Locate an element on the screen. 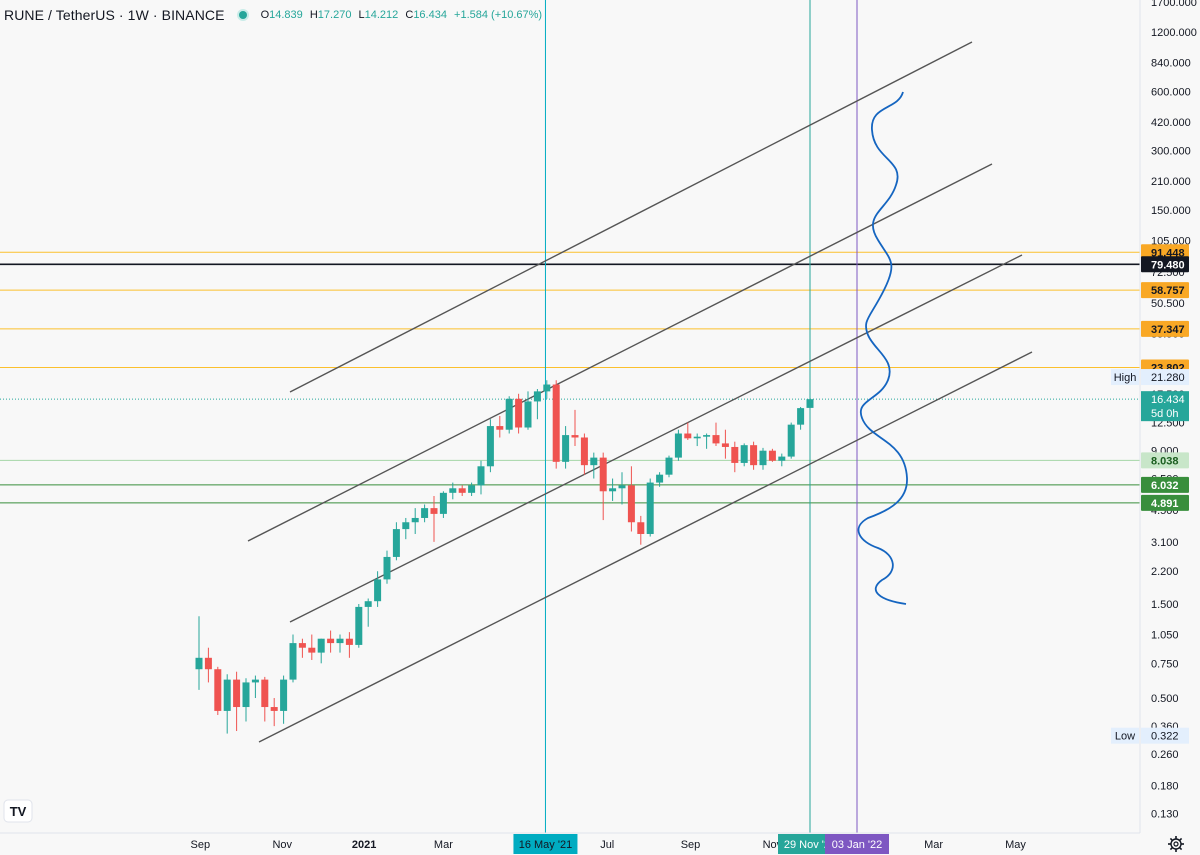 This screenshot has height=855, width=1200. x-tick-label: Mar is located at coordinates (933, 845).